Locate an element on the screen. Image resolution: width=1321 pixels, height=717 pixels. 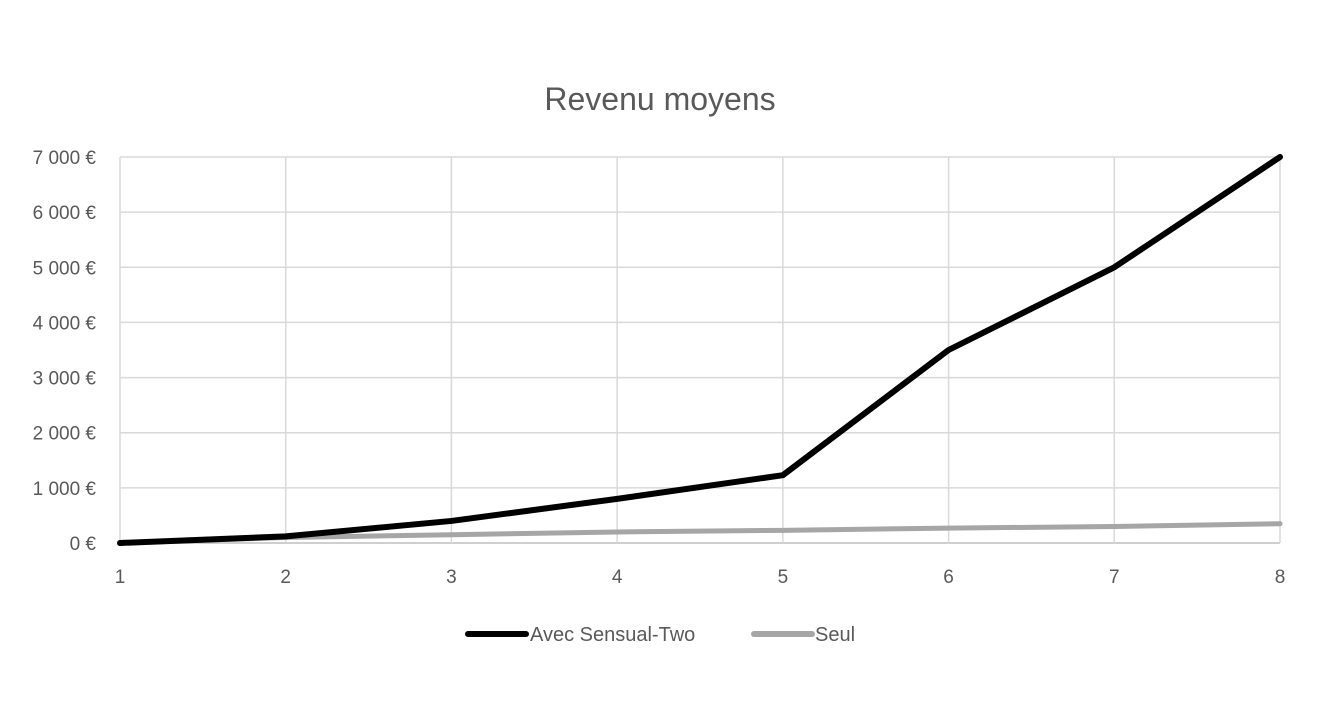
y-tick-label: 3 000 € is located at coordinates (65, 379).